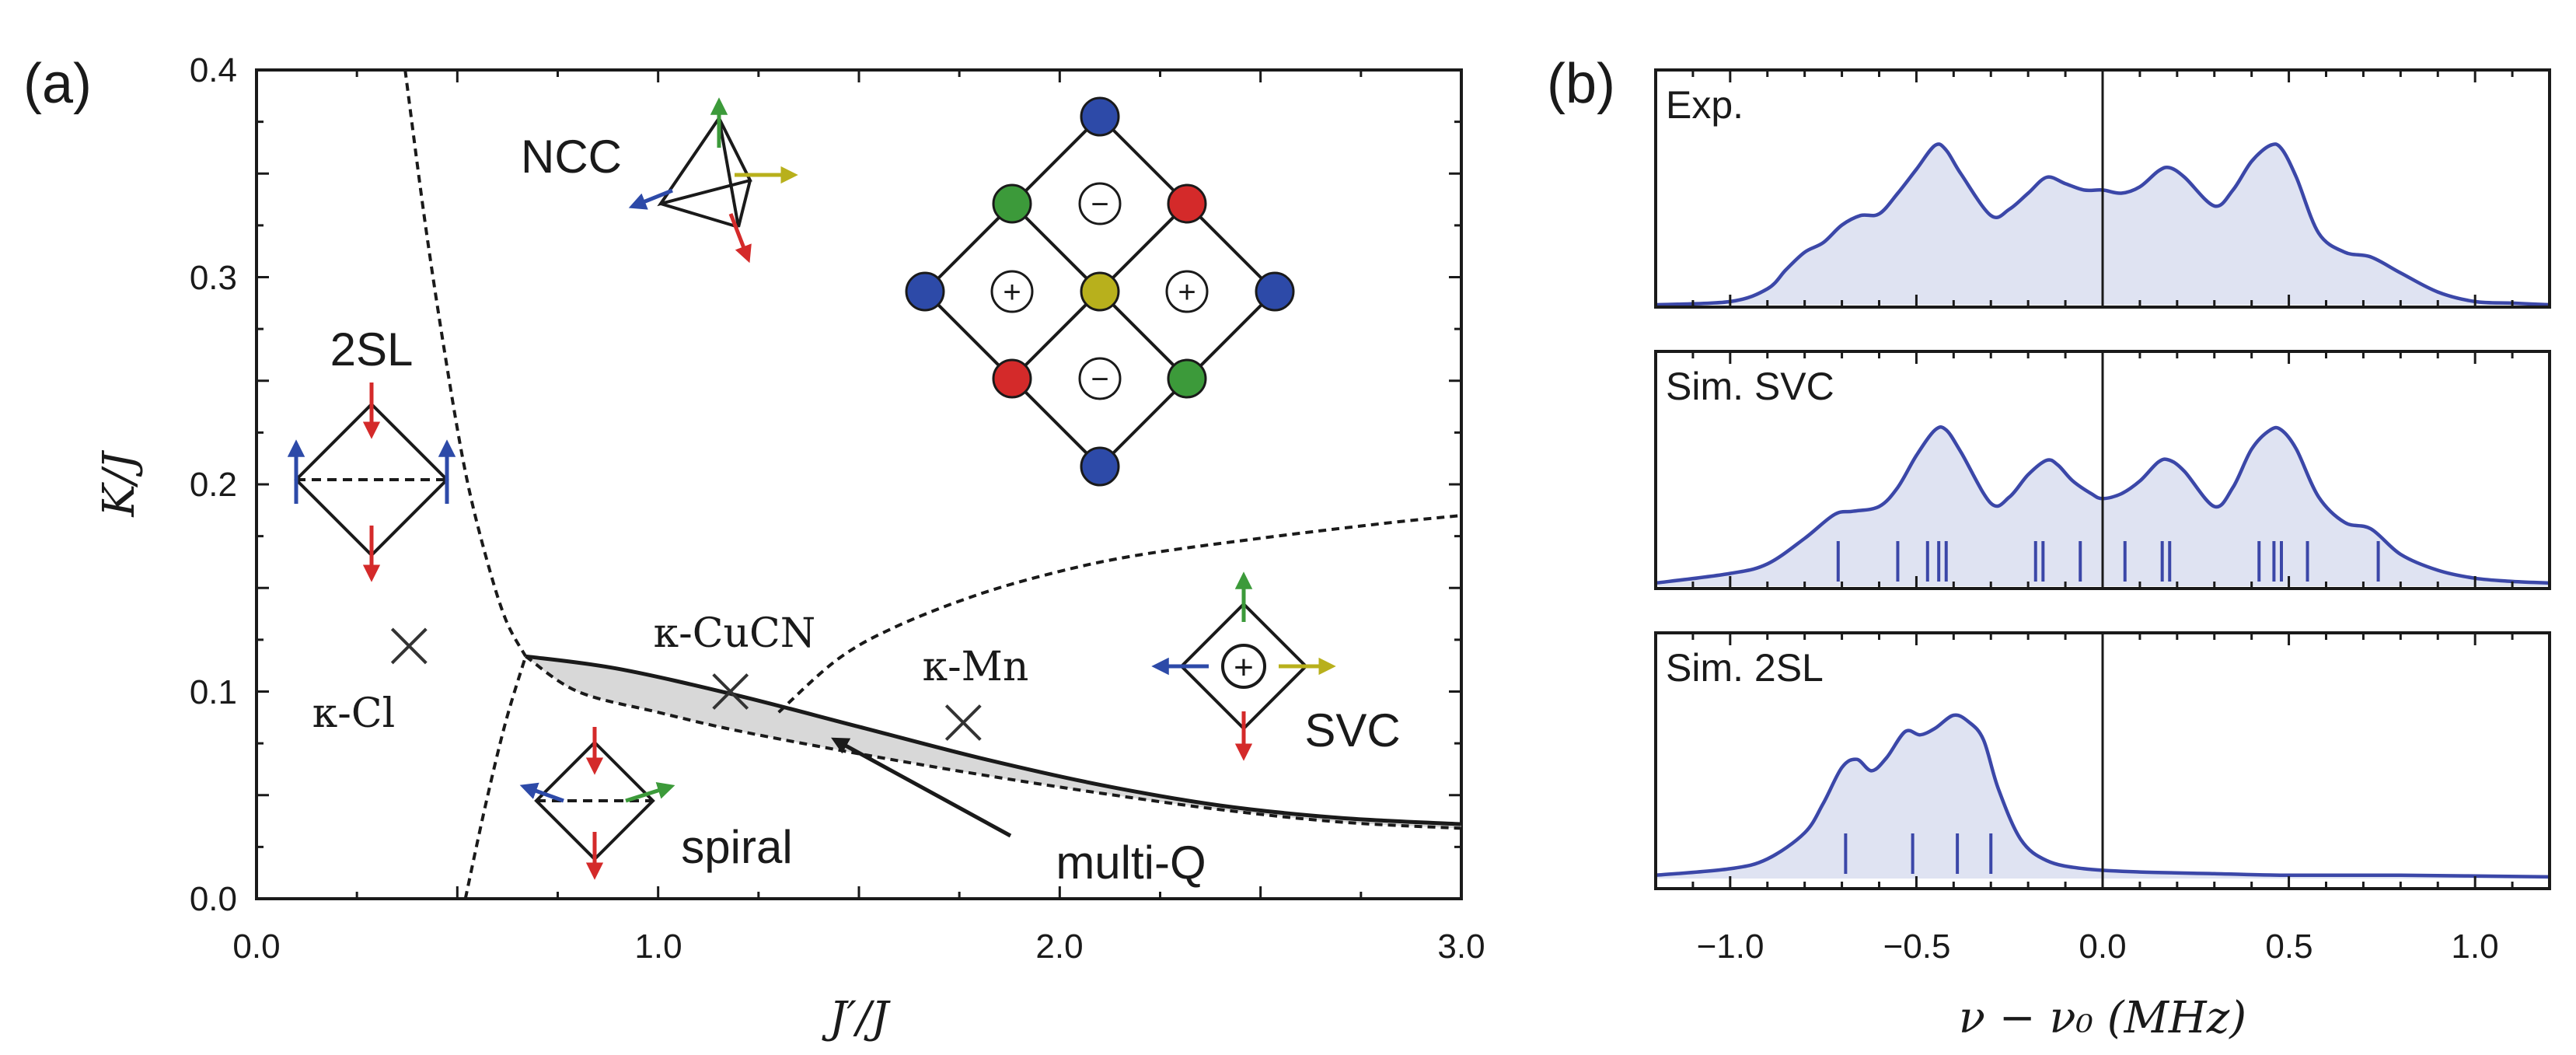 This screenshot has height=1055, width=2576. I want to click on subplot-exp: Exp., so click(2103, 188).